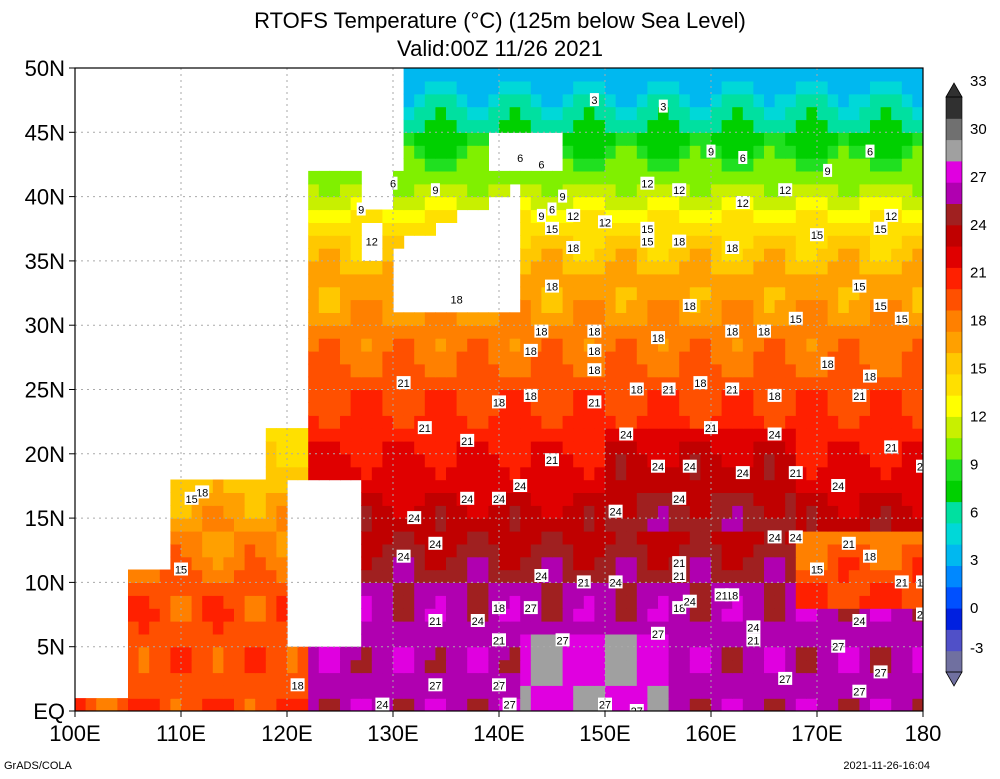 Image resolution: width=1000 pixels, height=779 pixels. What do you see at coordinates (978, 321) in the screenshot?
I see `colorbar-label: 18` at bounding box center [978, 321].